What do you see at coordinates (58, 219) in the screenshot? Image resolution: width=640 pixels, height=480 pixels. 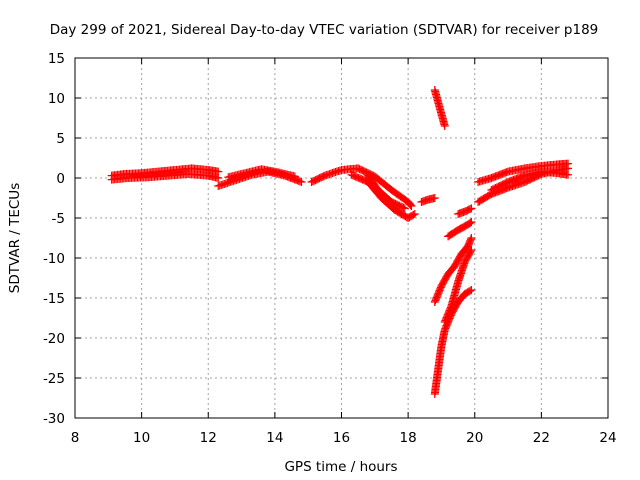 I see `y-tick-label: -5` at bounding box center [58, 219].